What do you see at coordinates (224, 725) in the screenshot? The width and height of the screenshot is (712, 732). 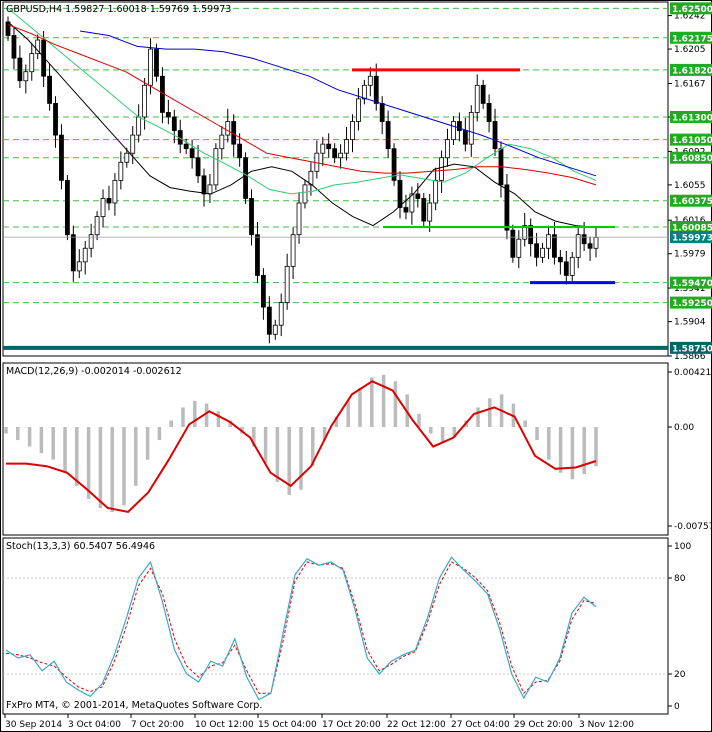 I see `x-tick-label: 10 Oct 12:00` at bounding box center [224, 725].